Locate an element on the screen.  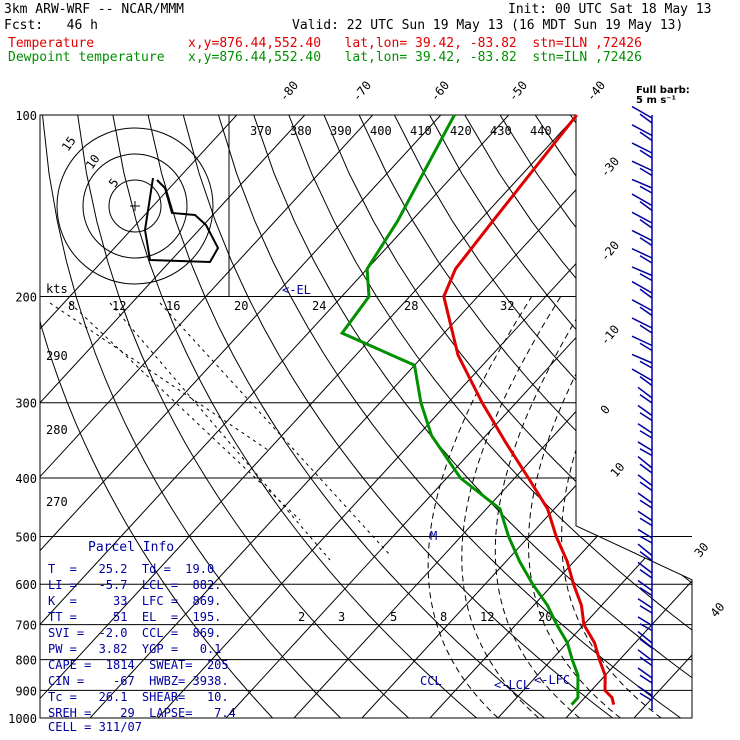
full-barb-legend: Full barb: 5 m s⁻¹ is located at coordinates (663, 96).